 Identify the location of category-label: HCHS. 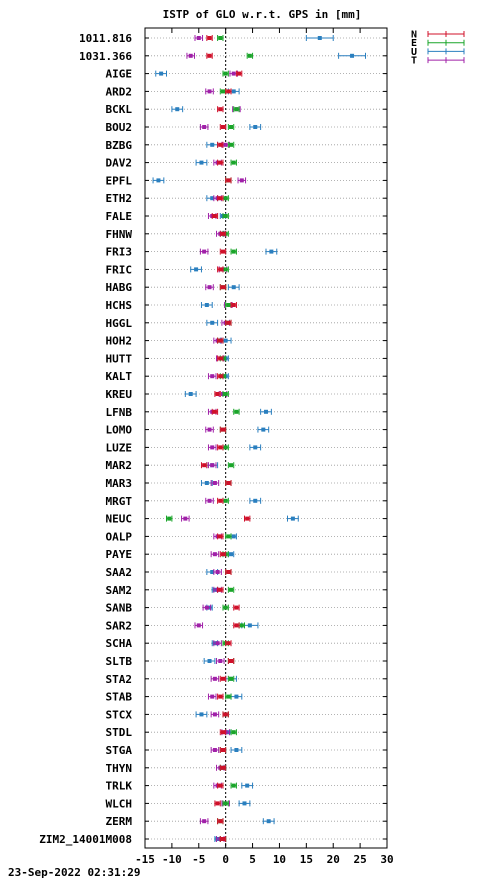
(119, 305).